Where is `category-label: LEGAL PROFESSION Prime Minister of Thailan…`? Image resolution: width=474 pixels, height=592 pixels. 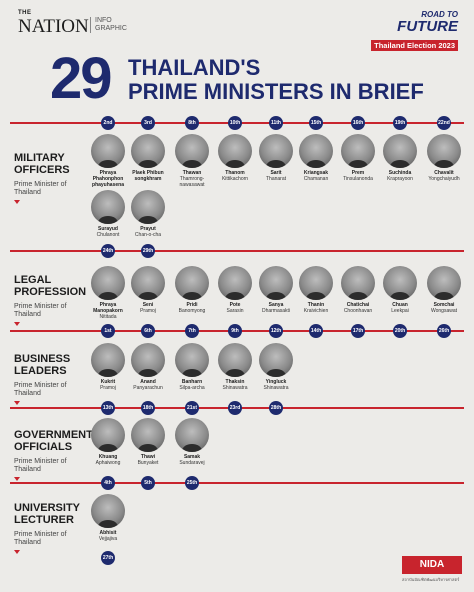
category-label: LEGAL PROFESSION Prime Minister of Thailan… is located at coordinates (50, 300).